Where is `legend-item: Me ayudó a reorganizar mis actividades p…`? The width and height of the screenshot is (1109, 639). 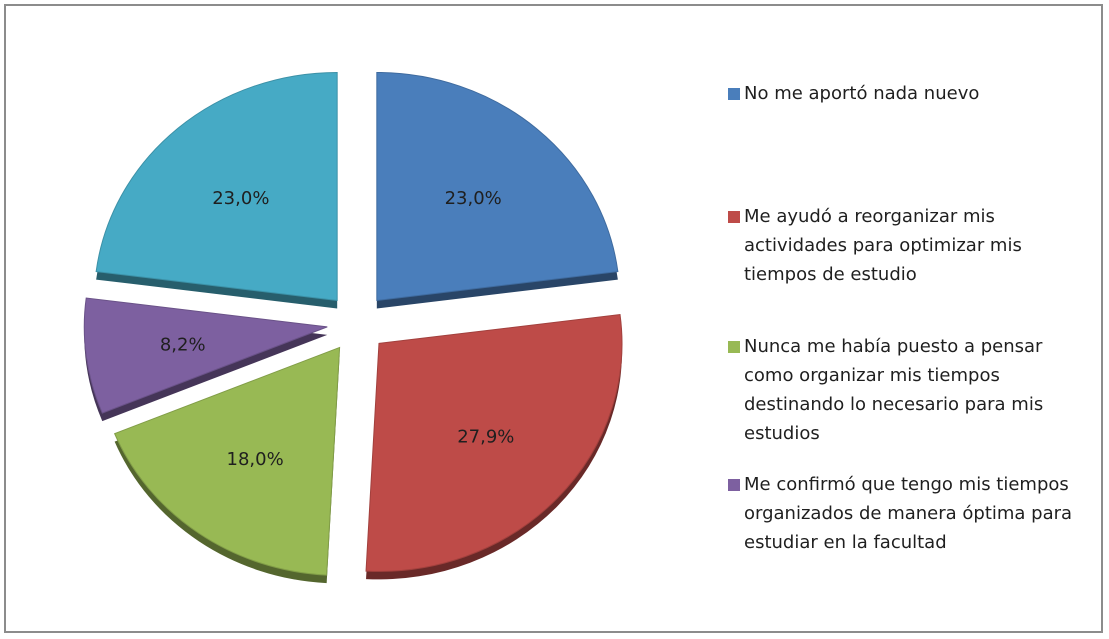
legend-item: Me ayudó a reorganizar mis actividades p… is located at coordinates (911, 247).